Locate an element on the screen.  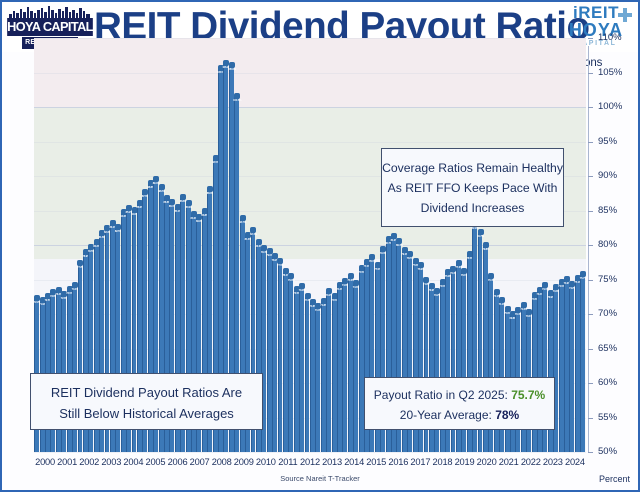
bar-value-label: 82.9% is located at coordinates (475, 228).